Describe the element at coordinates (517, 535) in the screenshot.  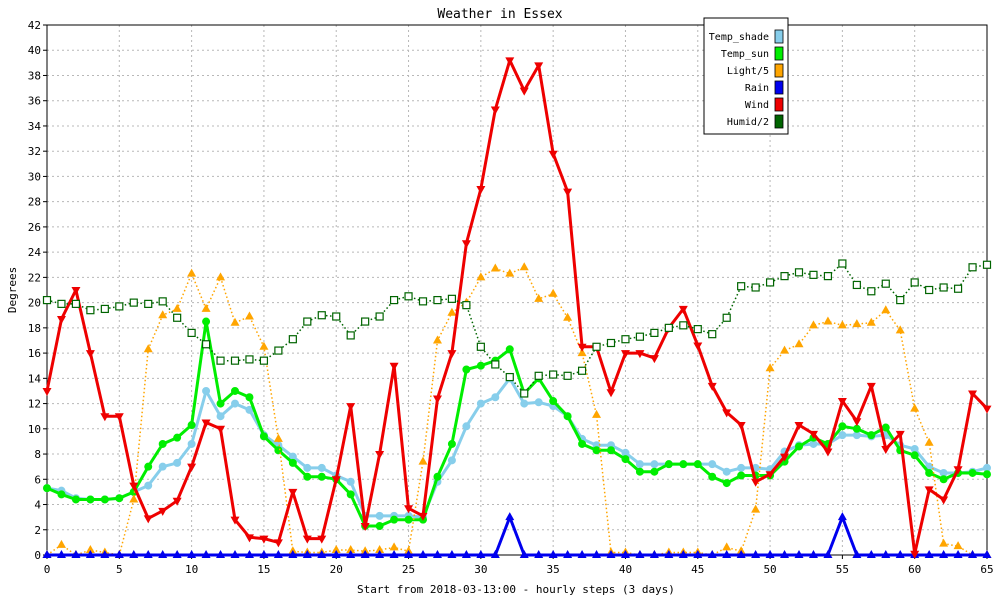
I see `series-rain` at that location.